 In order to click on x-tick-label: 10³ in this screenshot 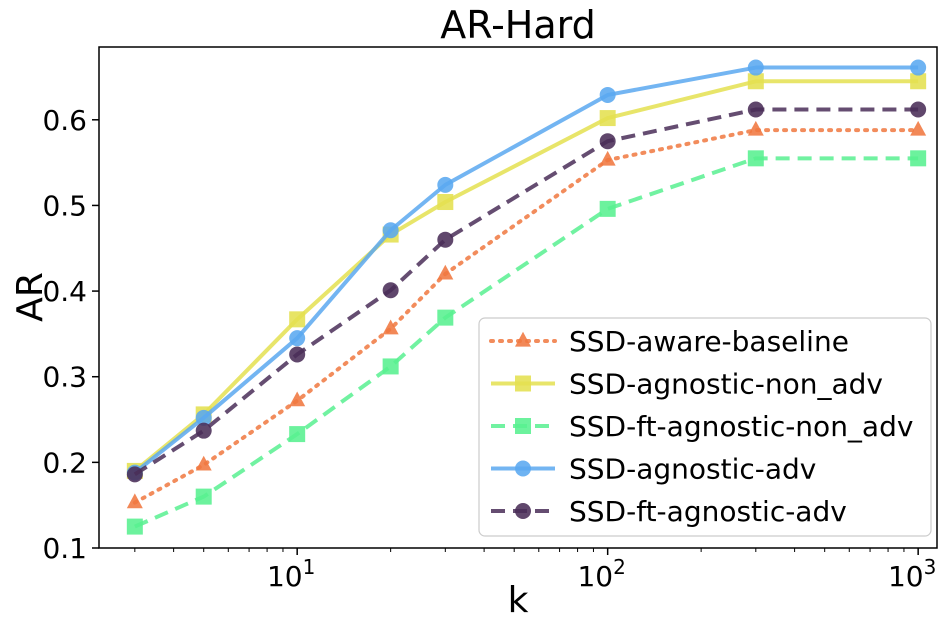, I will do `click(912, 574)`.